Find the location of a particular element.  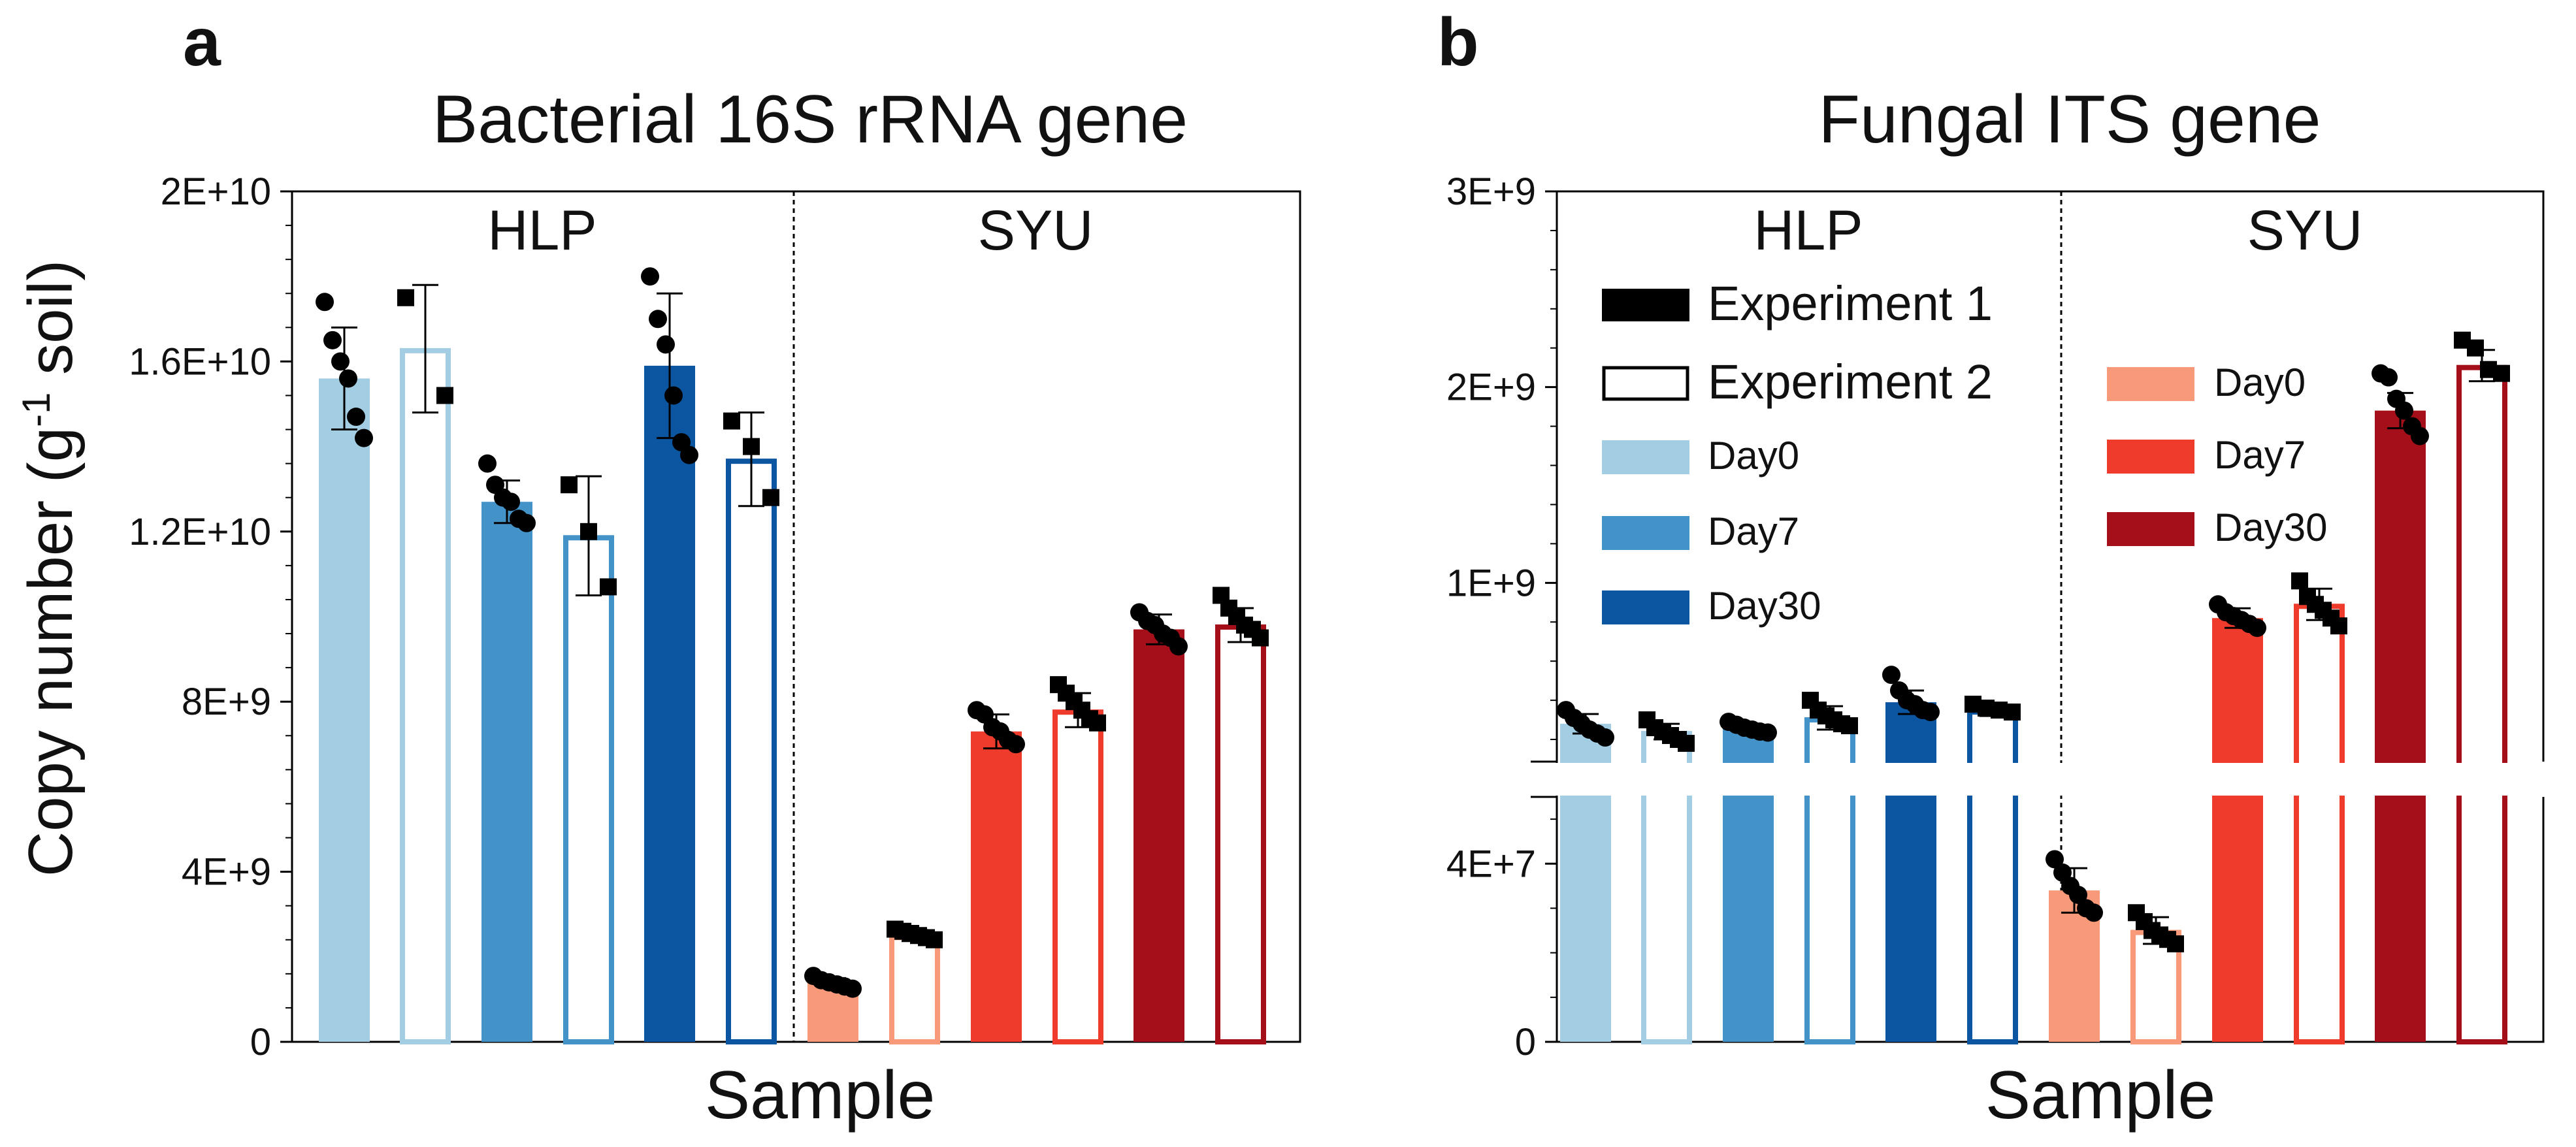

legend-label-syu-day30: Day30 is located at coordinates (2270, 527).